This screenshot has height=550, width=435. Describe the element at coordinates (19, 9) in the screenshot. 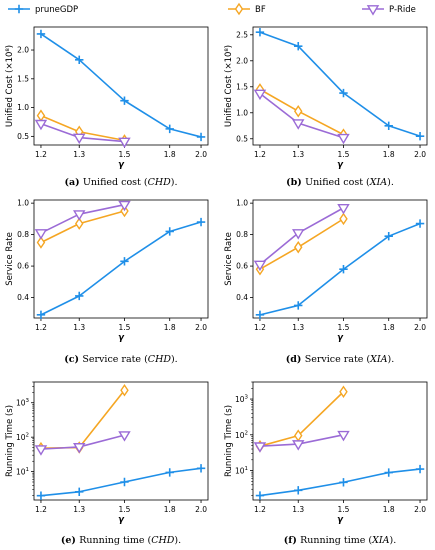

I see `legend-marker` at that location.